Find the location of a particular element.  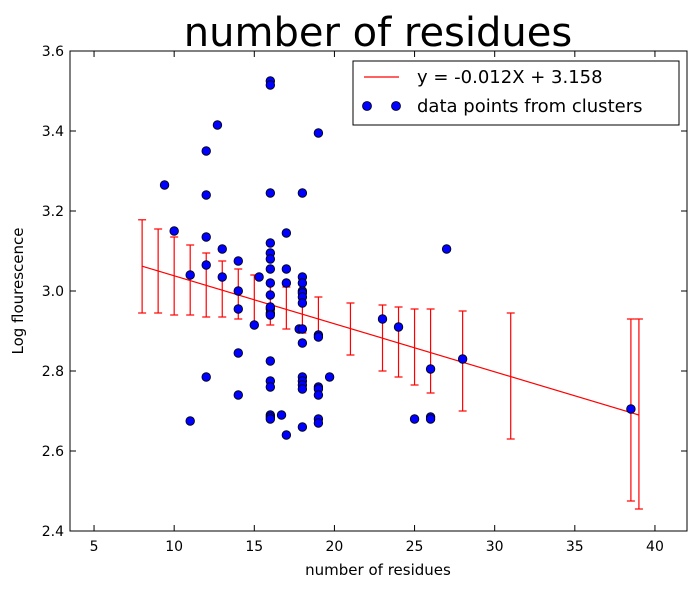

x-tick-label-1: 10 is located at coordinates (174, 547).